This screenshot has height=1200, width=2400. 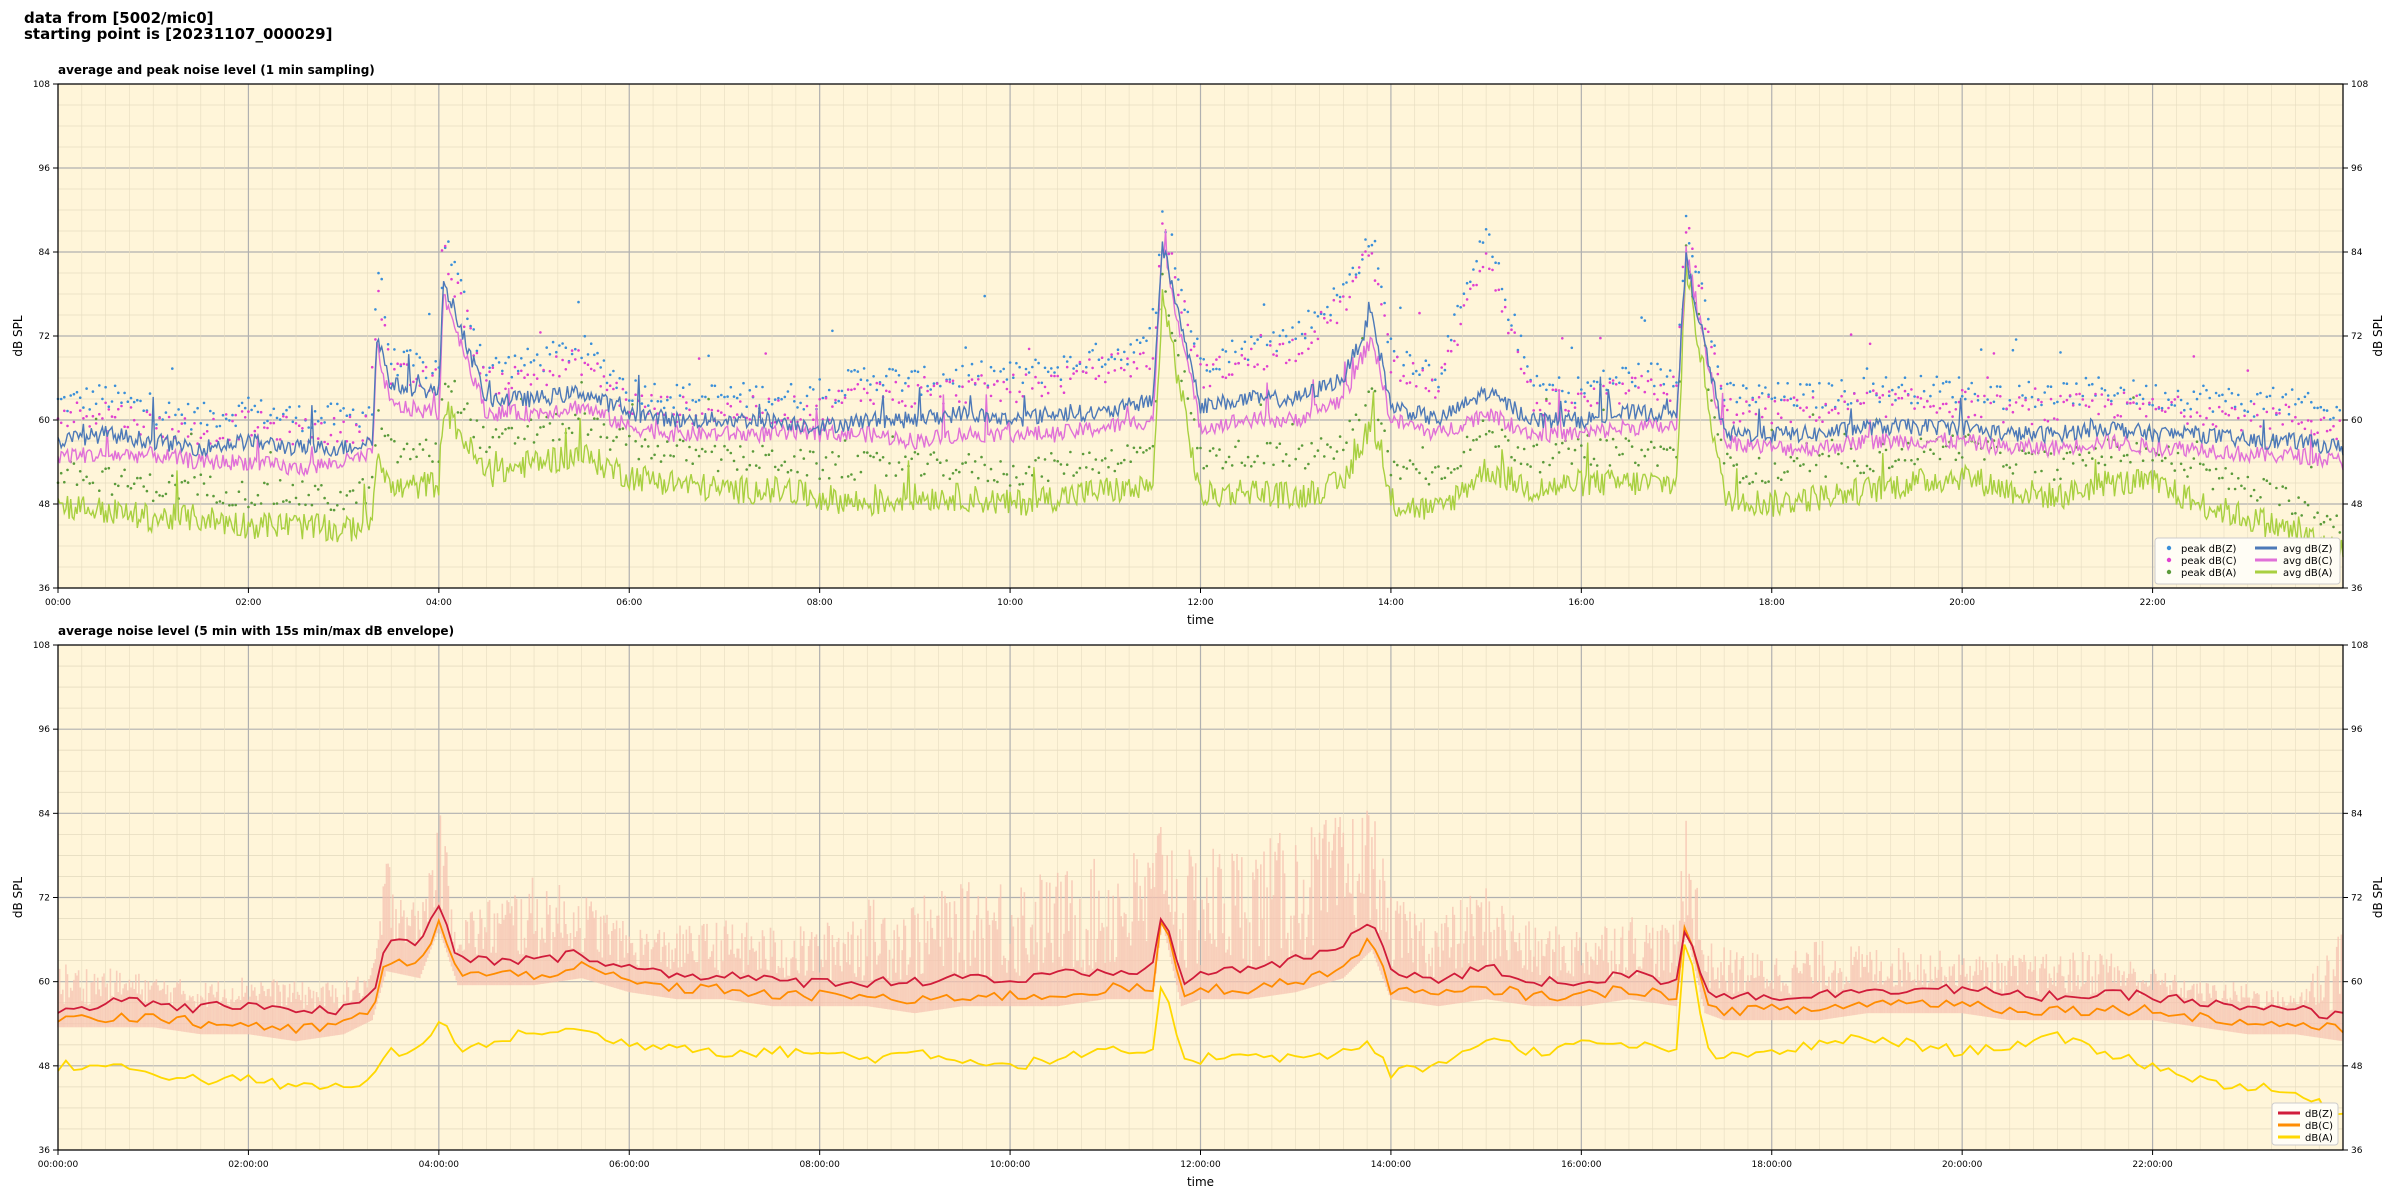 What do you see at coordinates (2169, 560) in the screenshot?
I see `legend-marker` at bounding box center [2169, 560].